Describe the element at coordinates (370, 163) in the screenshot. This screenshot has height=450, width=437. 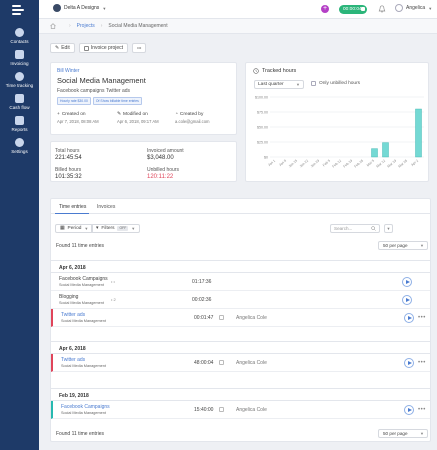
I see `x-tick-label: Mar 5` at that location.